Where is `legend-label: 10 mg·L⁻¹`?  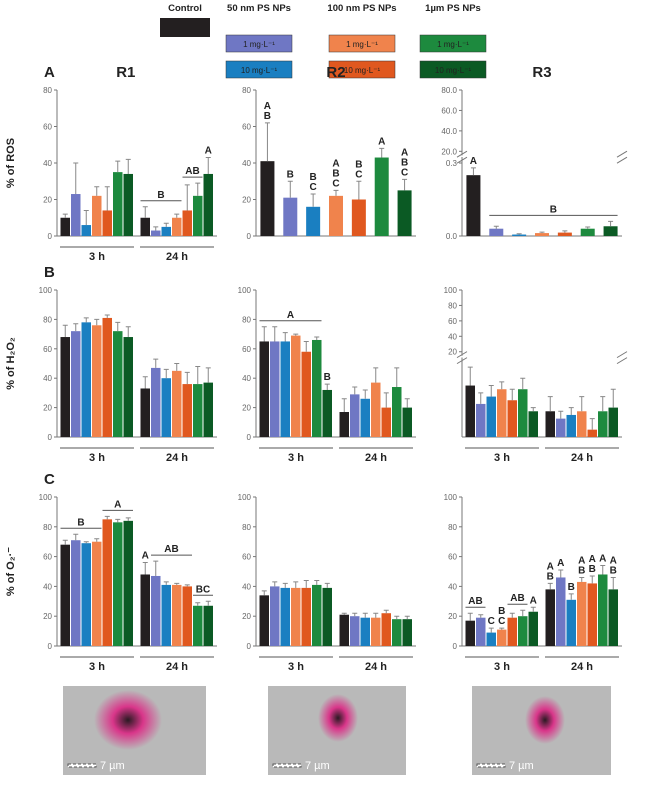
legend-label: 10 mg·L⁻¹ is located at coordinates (453, 70).